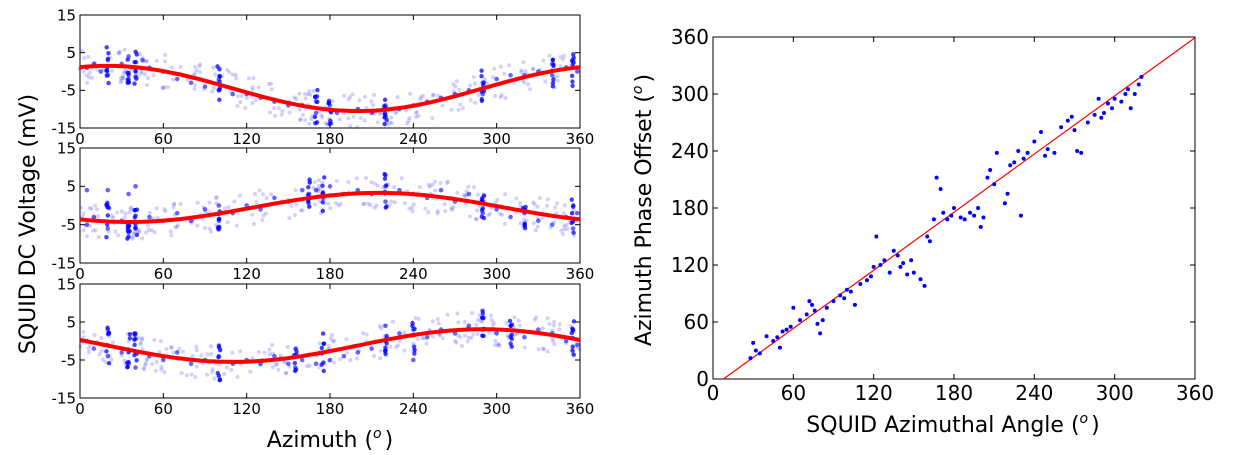  Describe the element at coordinates (413, 139) in the screenshot. I see `x-tick-label: 240` at that location.